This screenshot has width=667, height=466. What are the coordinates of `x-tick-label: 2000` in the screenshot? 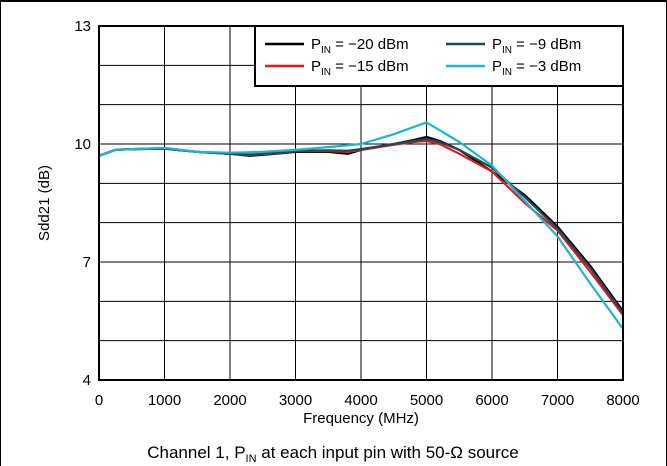 It's located at (229, 400).